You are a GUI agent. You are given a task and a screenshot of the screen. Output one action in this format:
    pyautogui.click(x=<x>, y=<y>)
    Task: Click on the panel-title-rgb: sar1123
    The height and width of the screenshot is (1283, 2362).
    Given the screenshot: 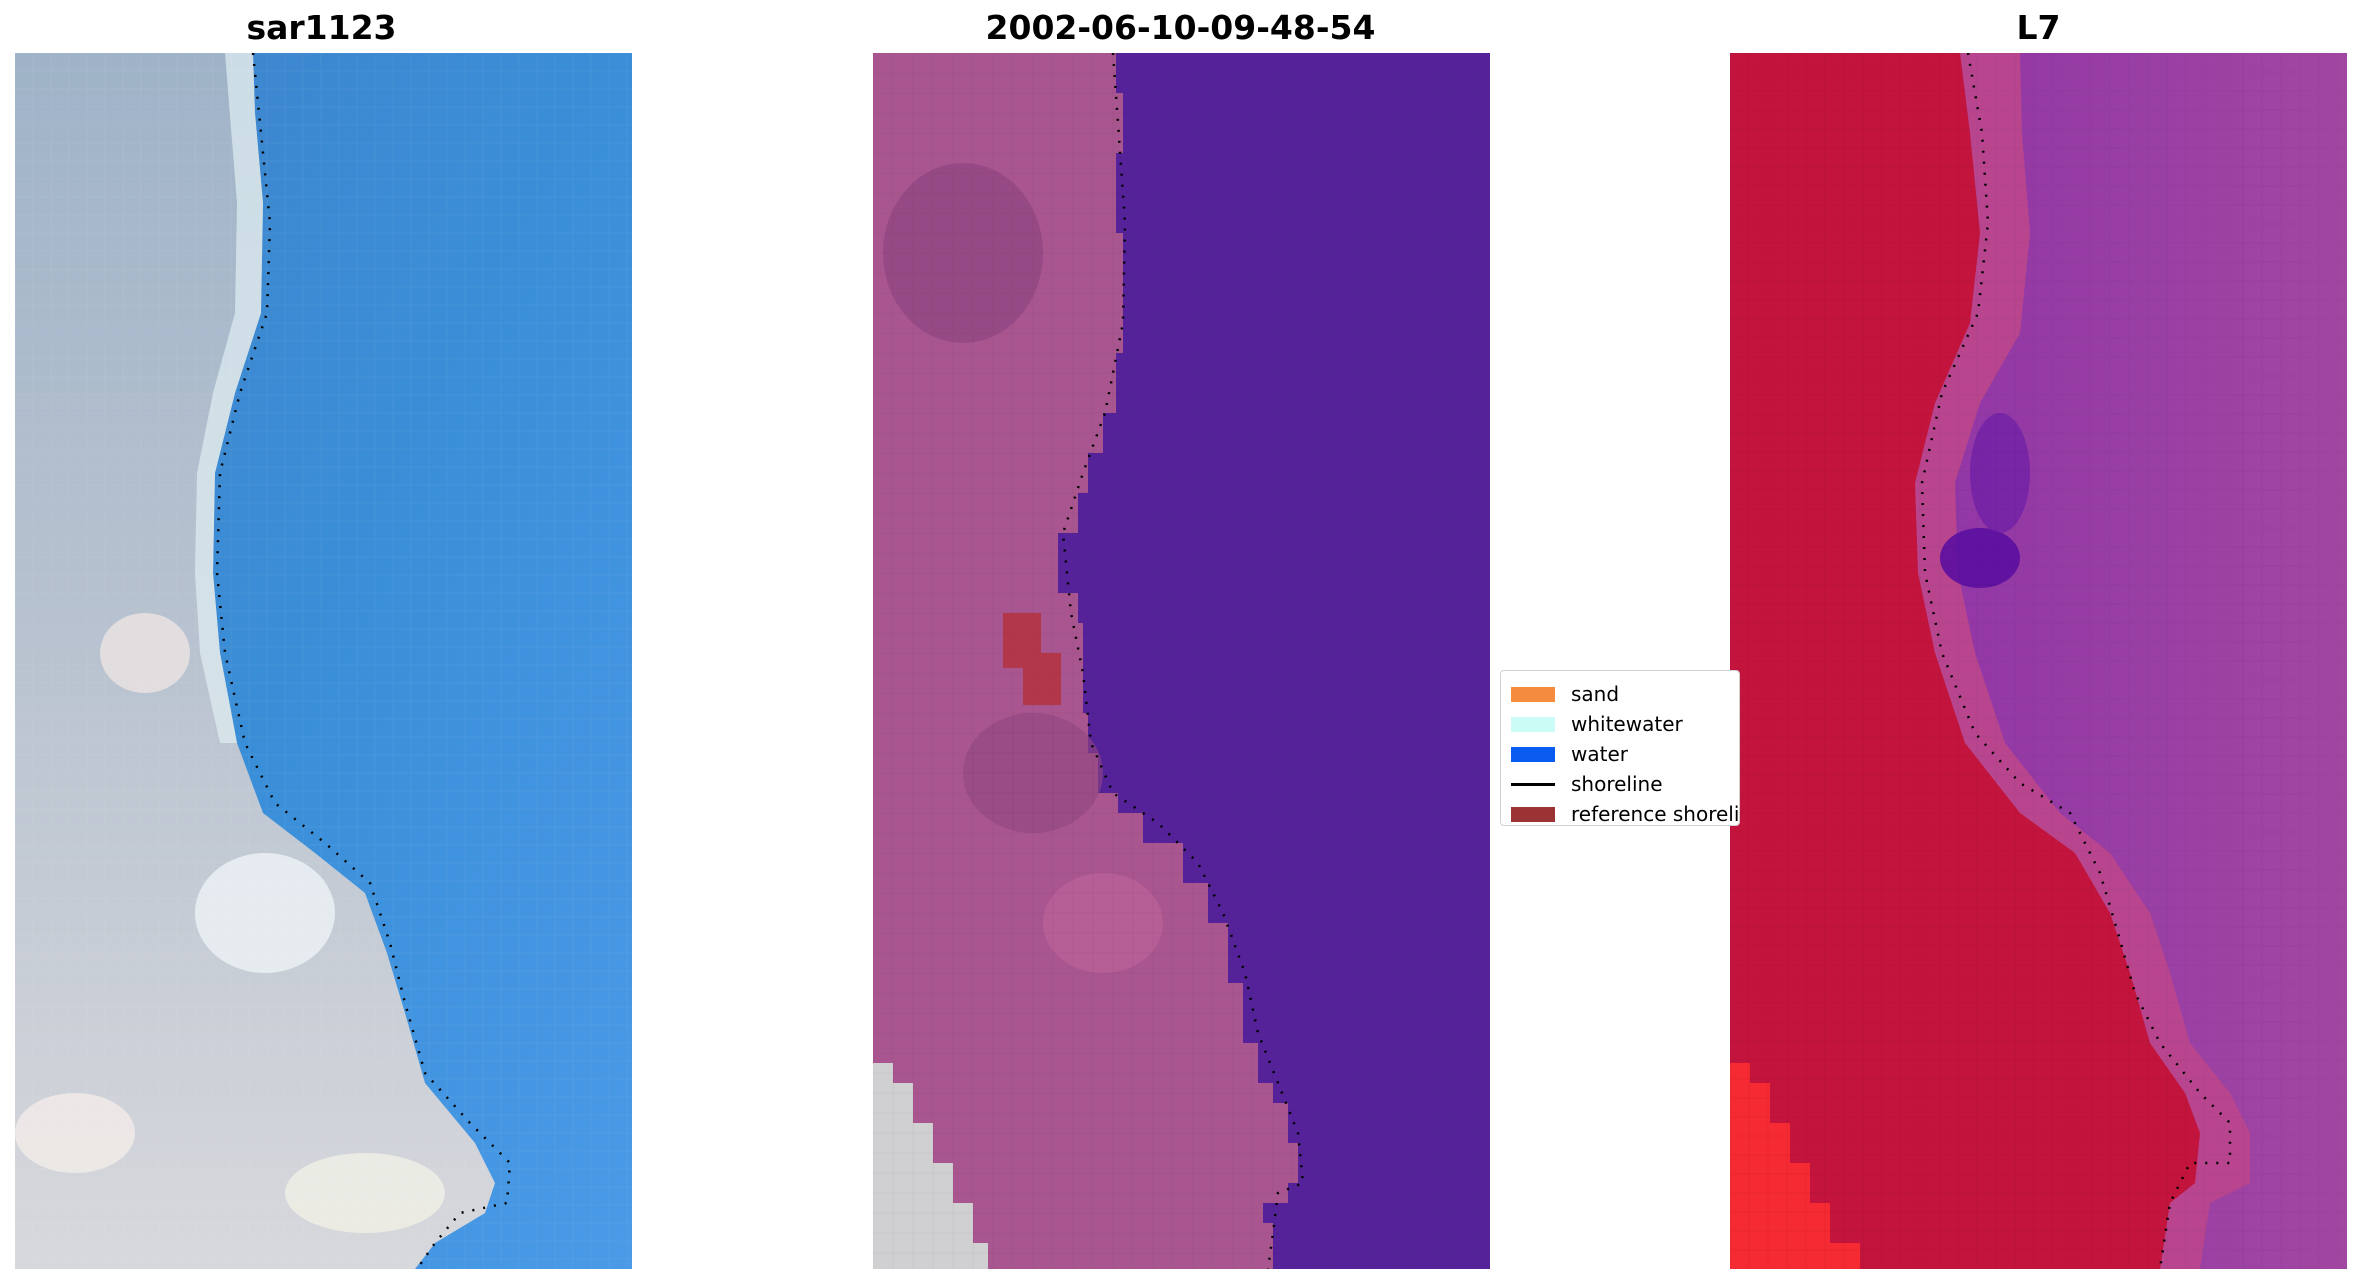 What is the action you would take?
    pyautogui.click(x=321, y=27)
    